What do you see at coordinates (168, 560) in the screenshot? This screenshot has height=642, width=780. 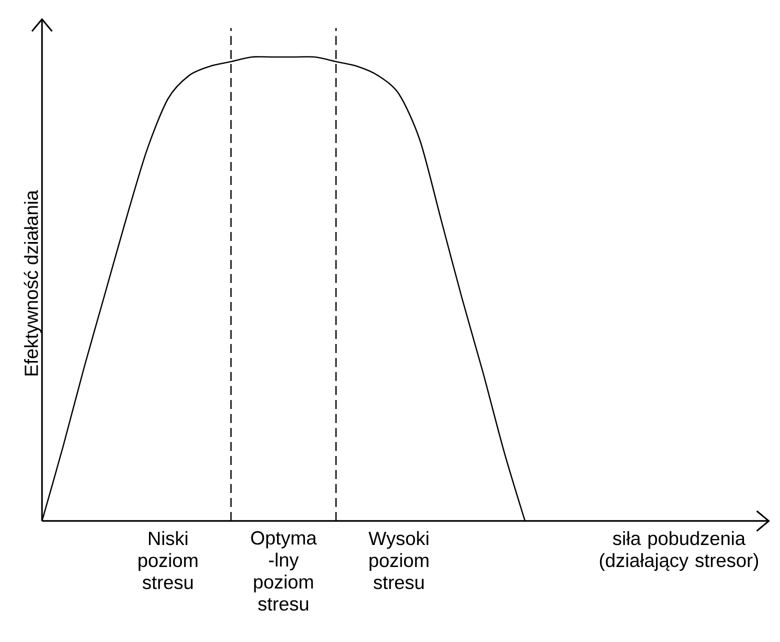 I see `text: Niski poziom stresu` at bounding box center [168, 560].